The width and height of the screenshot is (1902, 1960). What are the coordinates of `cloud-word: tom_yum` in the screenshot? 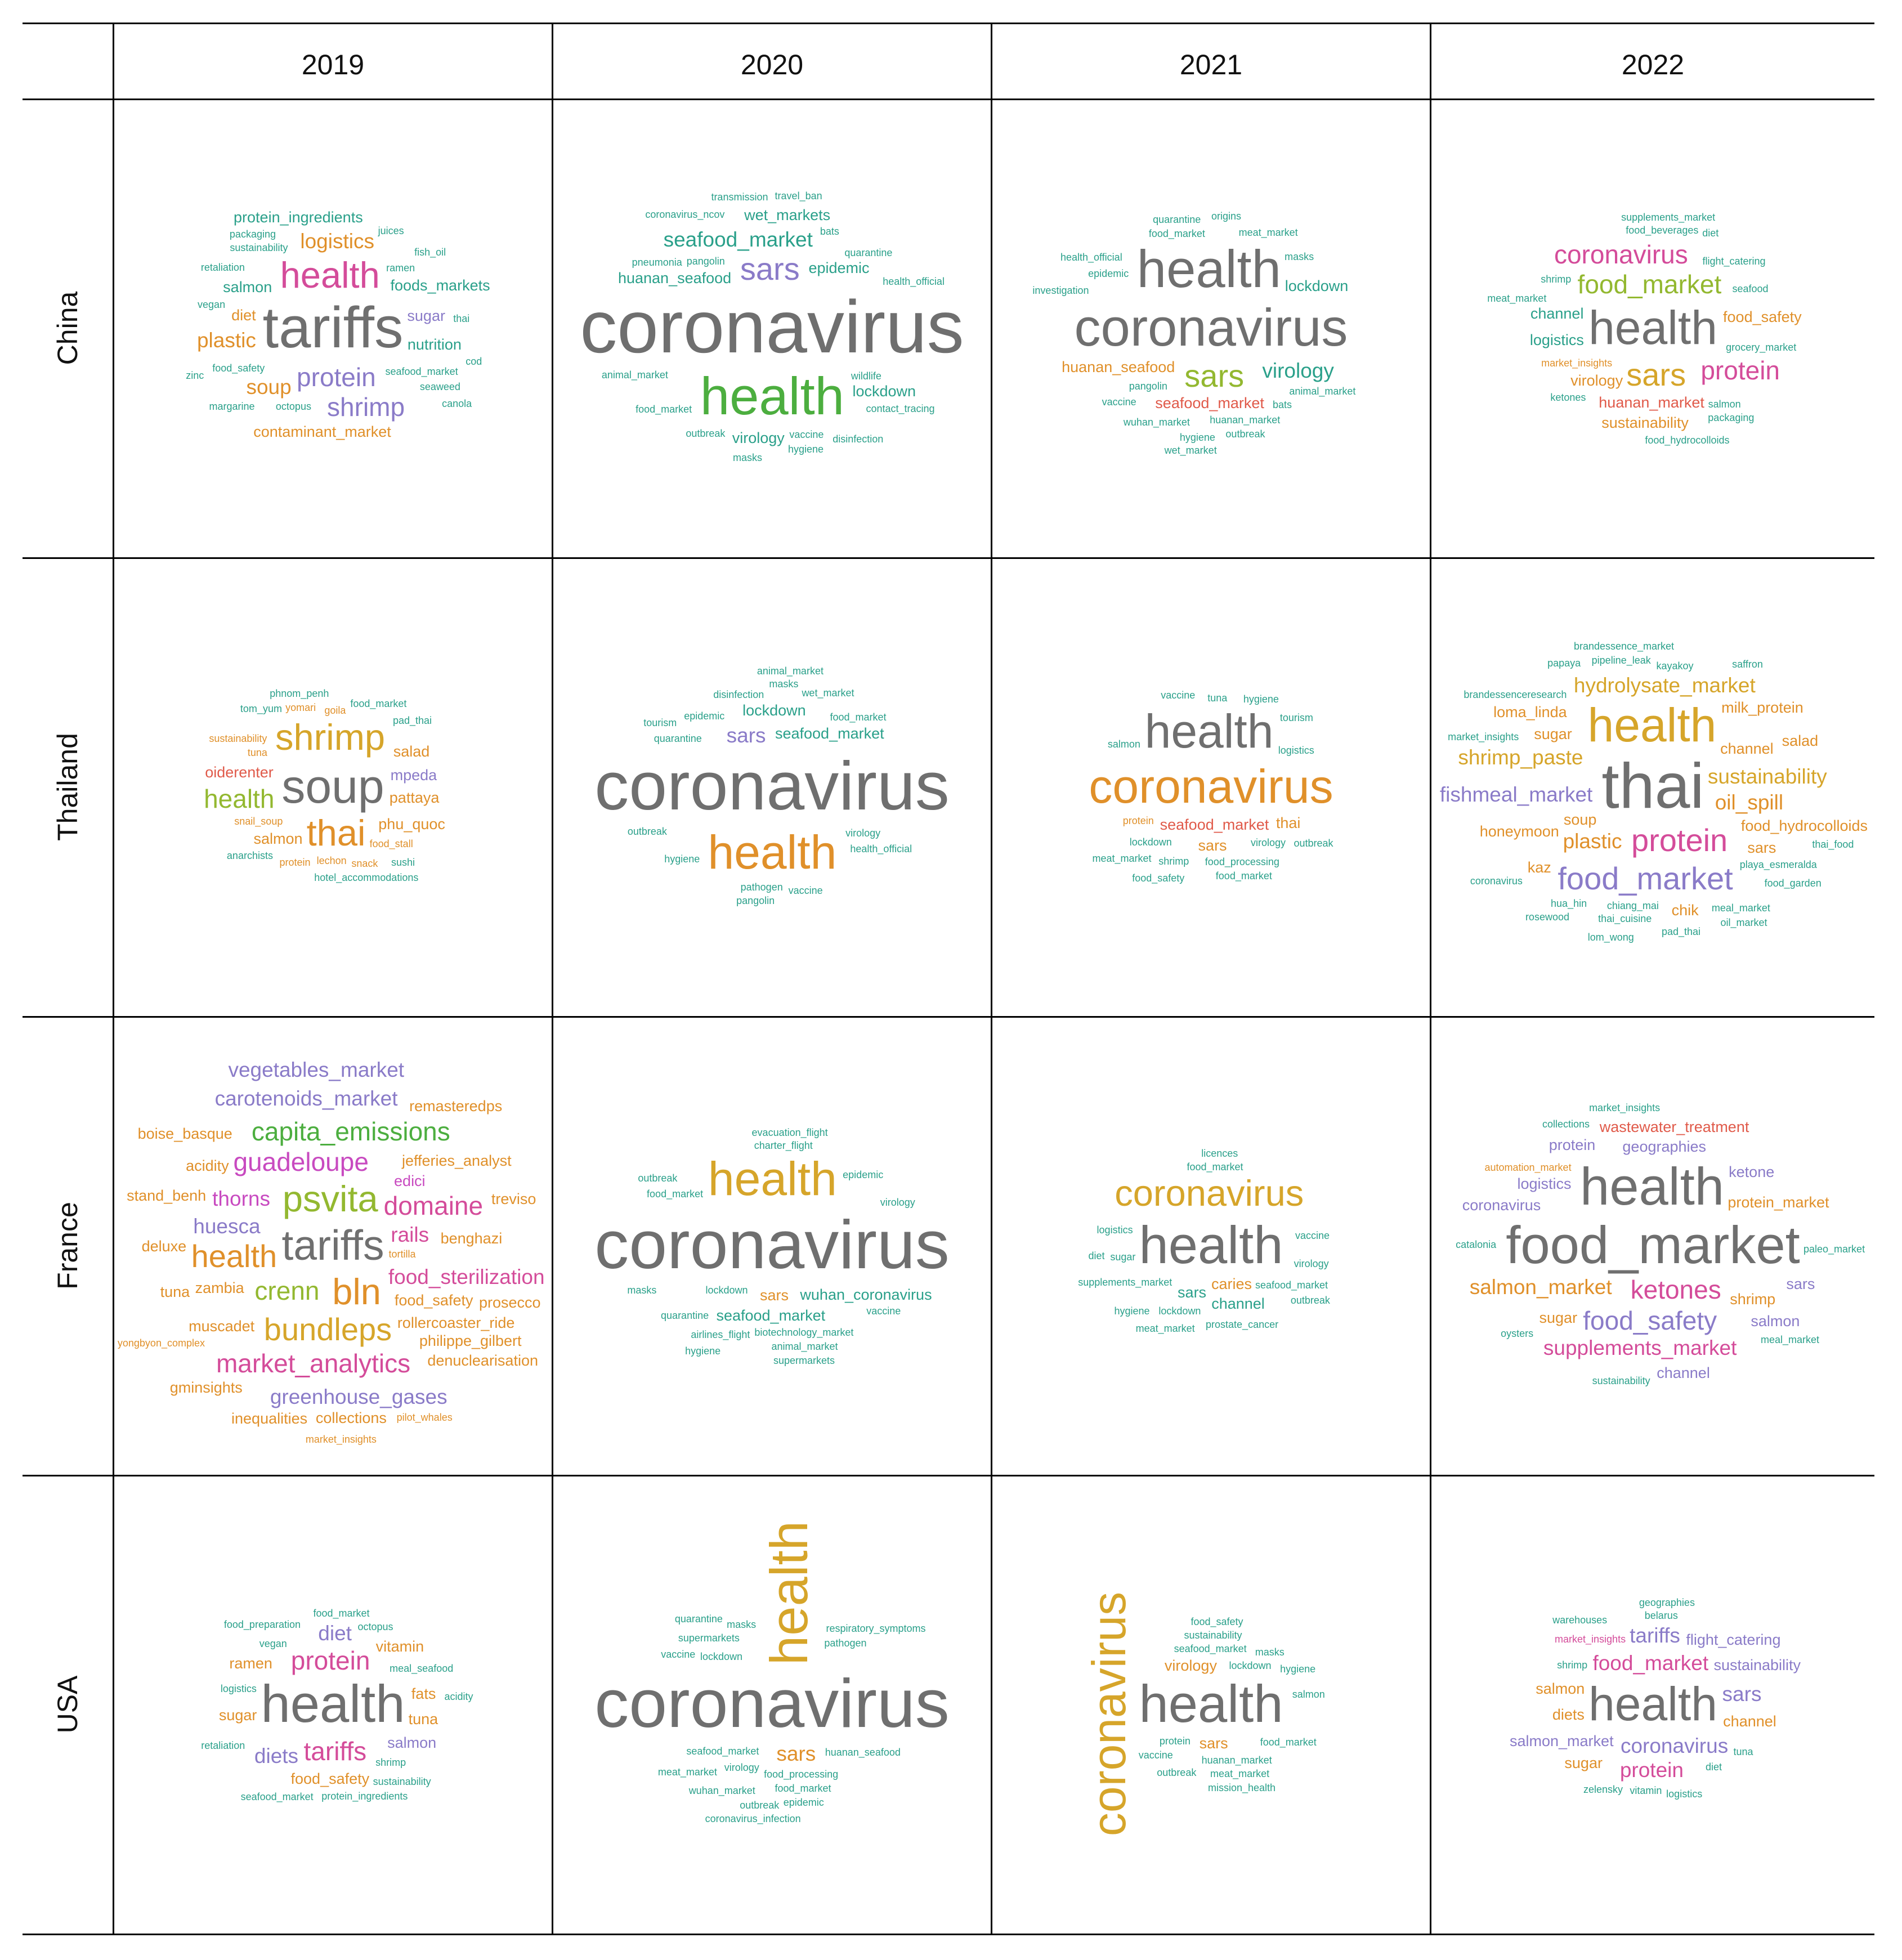 It's located at (261, 709).